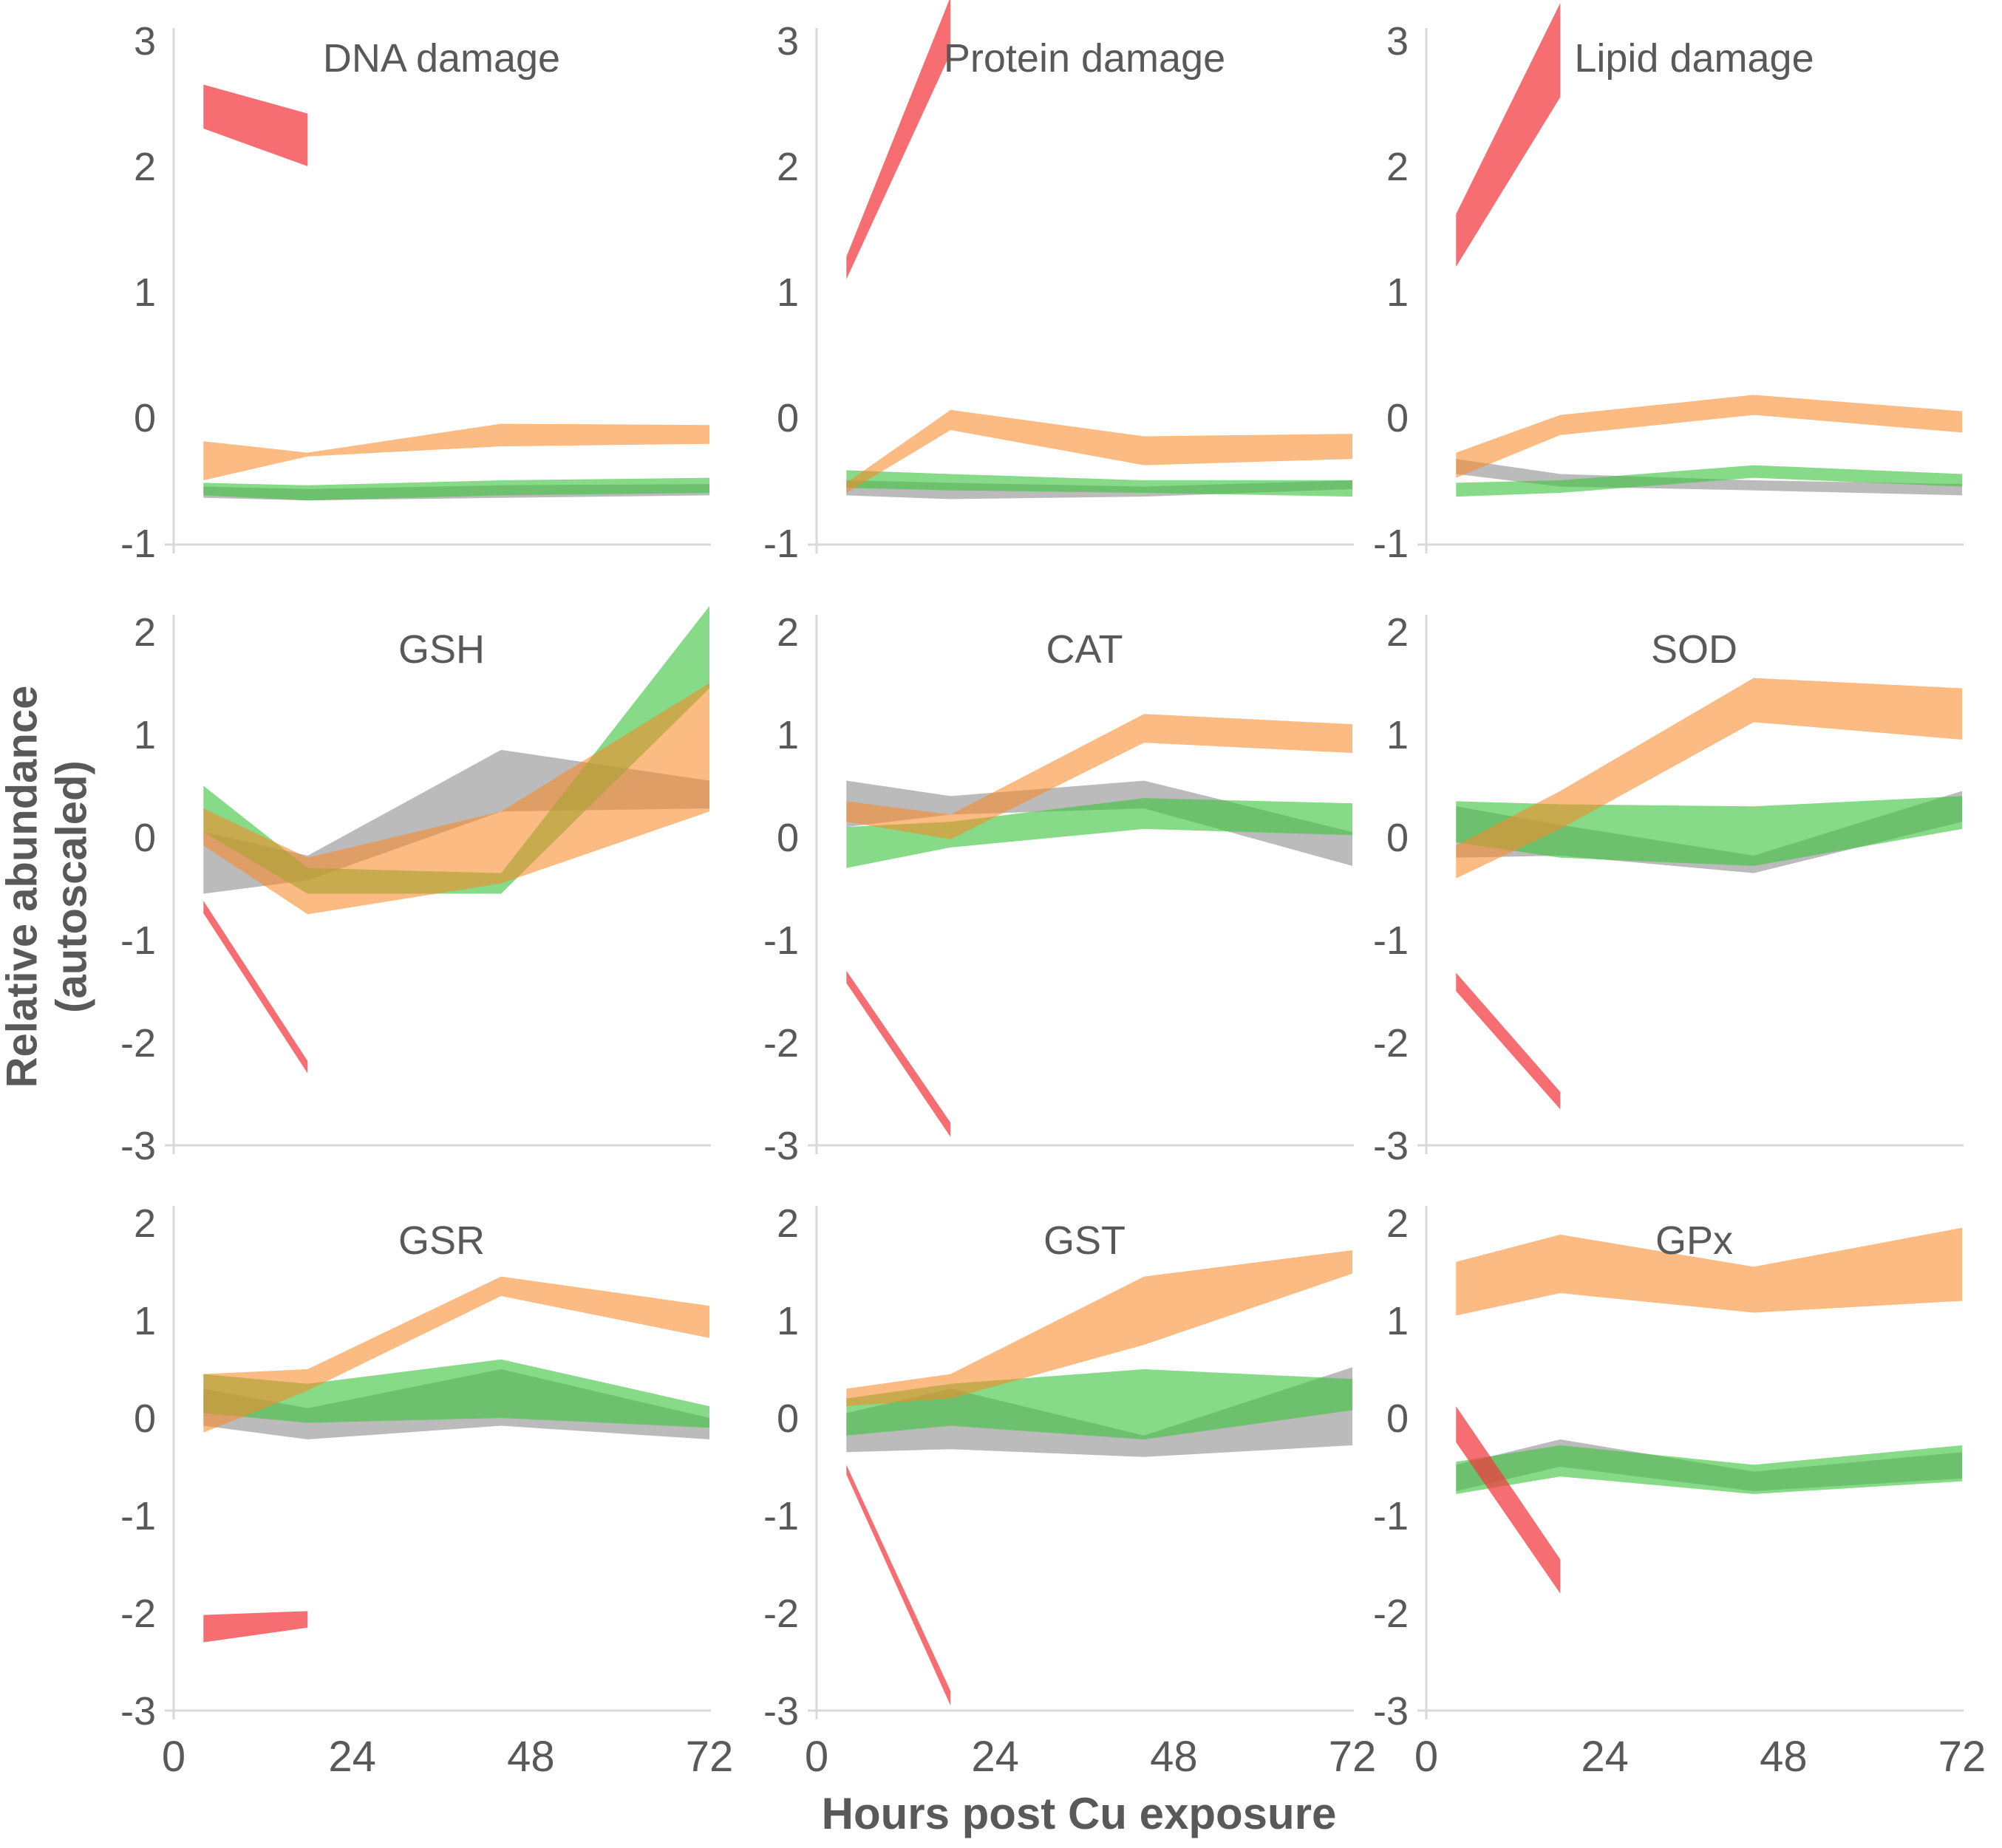 The image size is (2002, 1848). I want to click on ribbon-gray-series, so click(1099, 1412).